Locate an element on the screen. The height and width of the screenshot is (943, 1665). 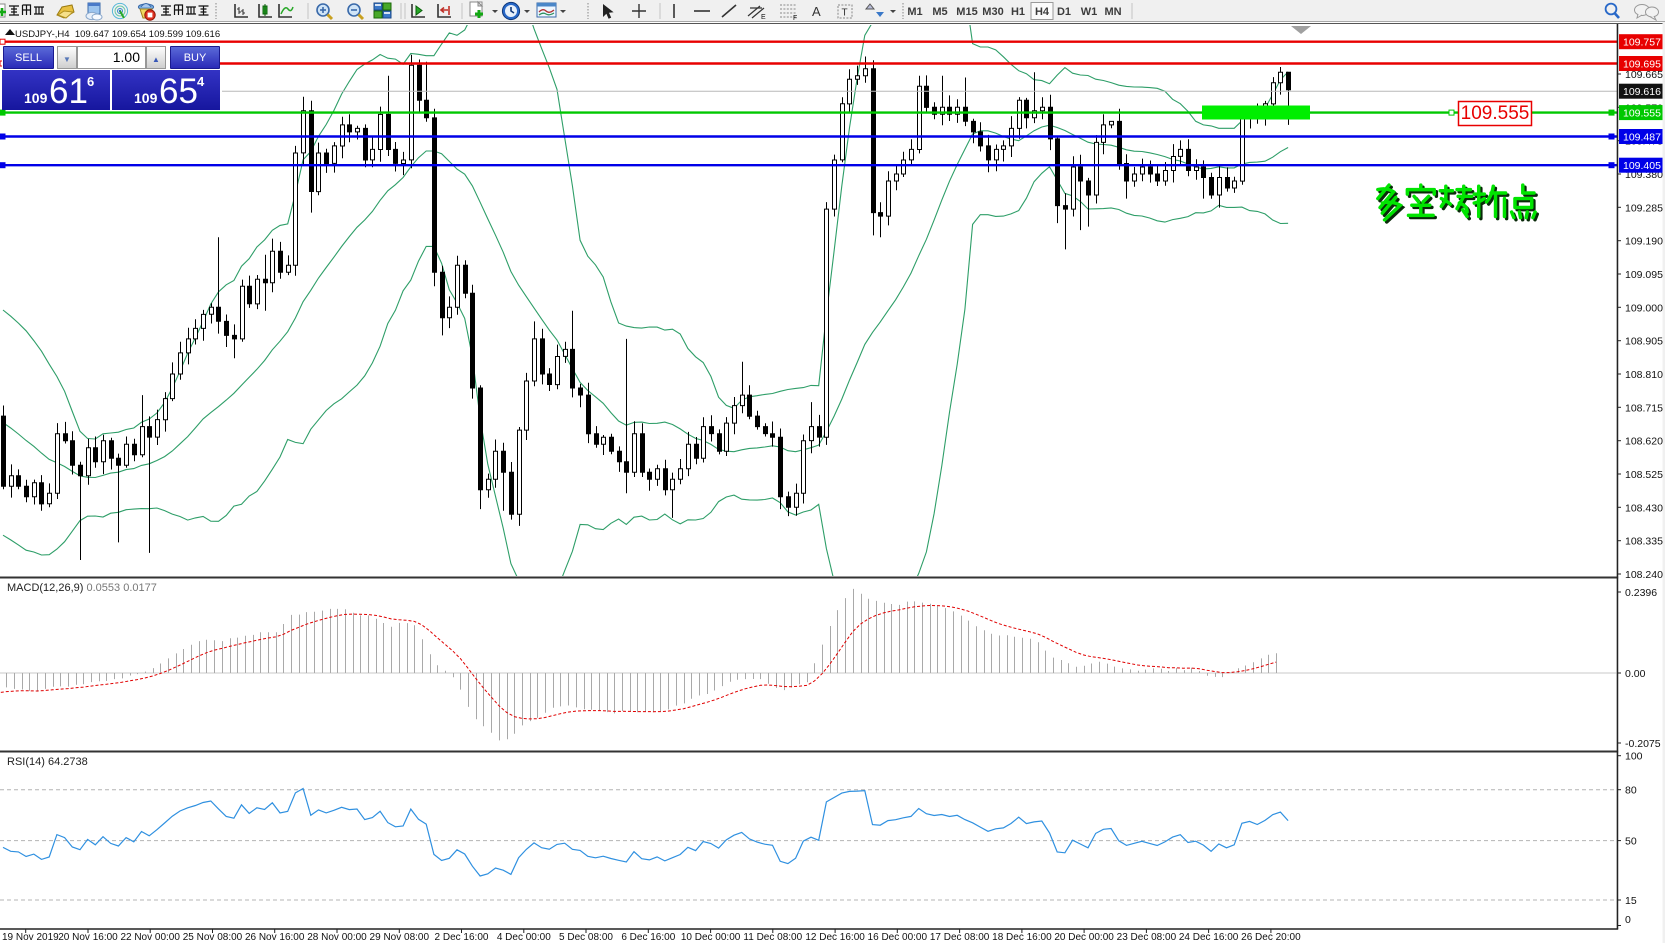
svg-text: 22 Nov 00:00 is located at coordinates (150, 937).